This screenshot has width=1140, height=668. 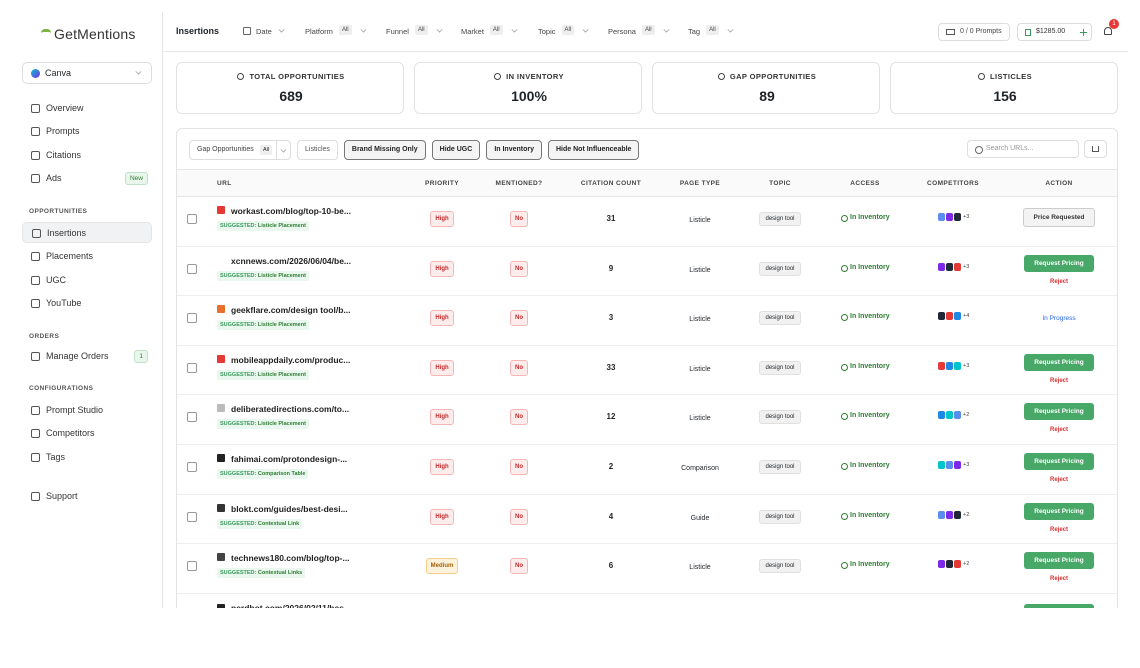 I want to click on competitor-more: +3, so click(x=966, y=266).